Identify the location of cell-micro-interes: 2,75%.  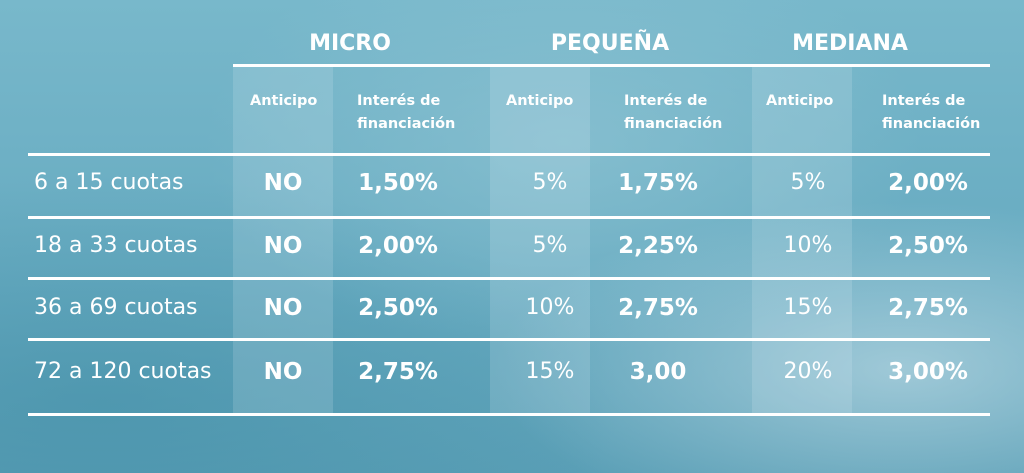
(398, 372).